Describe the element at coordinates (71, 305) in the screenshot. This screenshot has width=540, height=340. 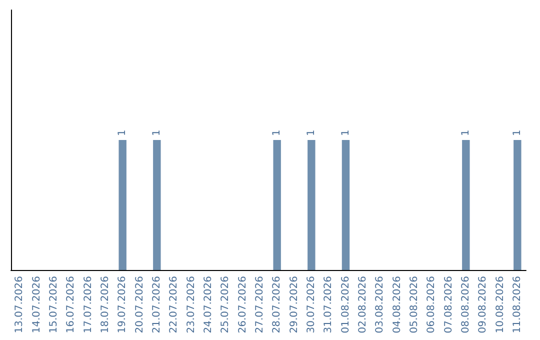
I see `x-tick-label: 16.07.2026` at that location.